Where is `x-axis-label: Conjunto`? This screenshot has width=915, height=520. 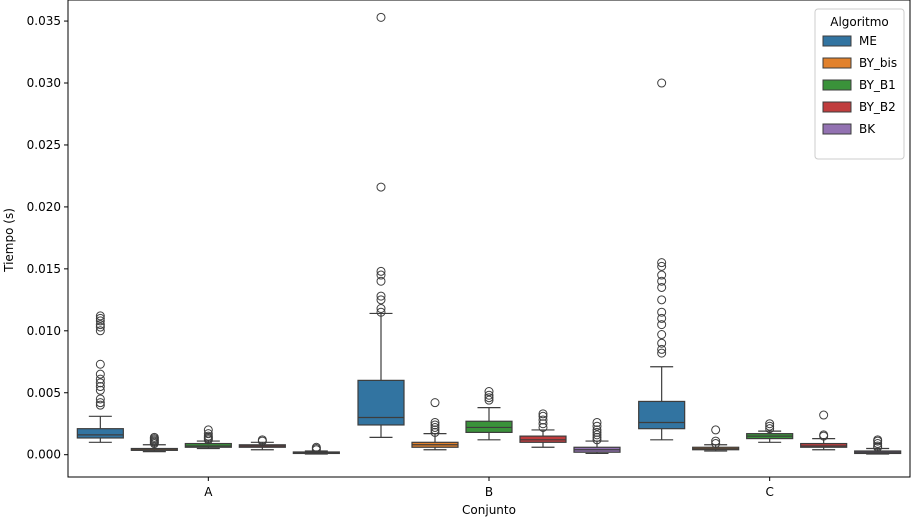 x-axis-label: Conjunto is located at coordinates (489, 510).